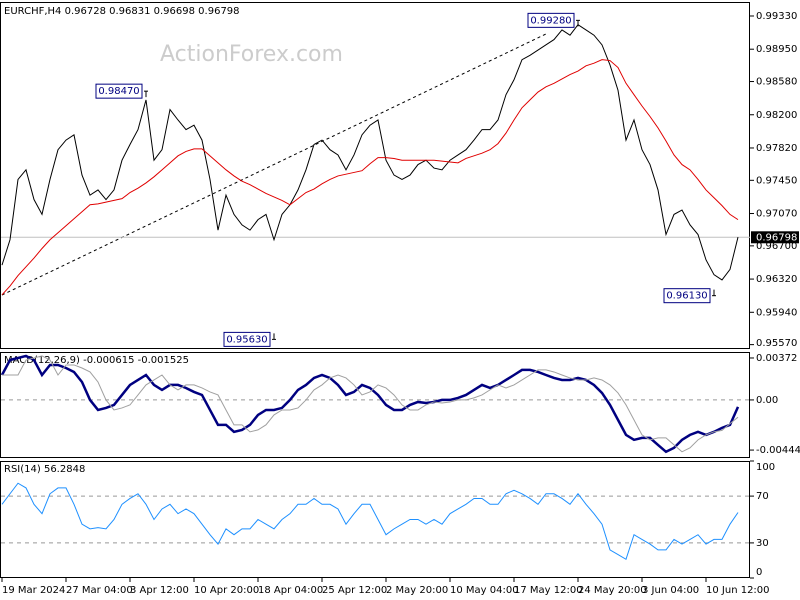  I want to click on y-tick-label: 100, so click(765, 467).